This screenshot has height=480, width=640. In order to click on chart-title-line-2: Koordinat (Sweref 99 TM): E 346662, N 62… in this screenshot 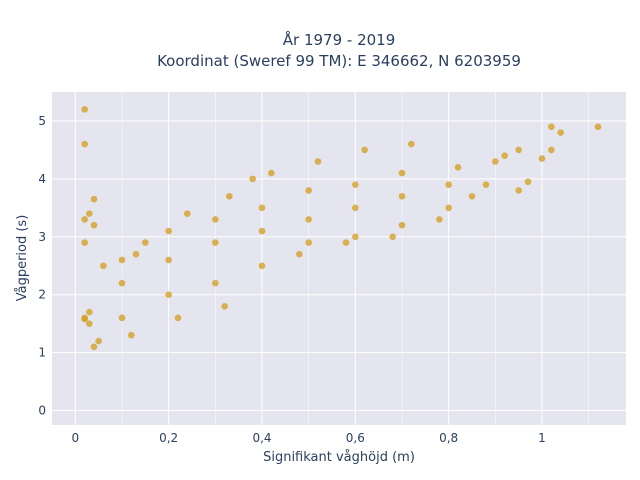, I will do `click(339, 61)`.